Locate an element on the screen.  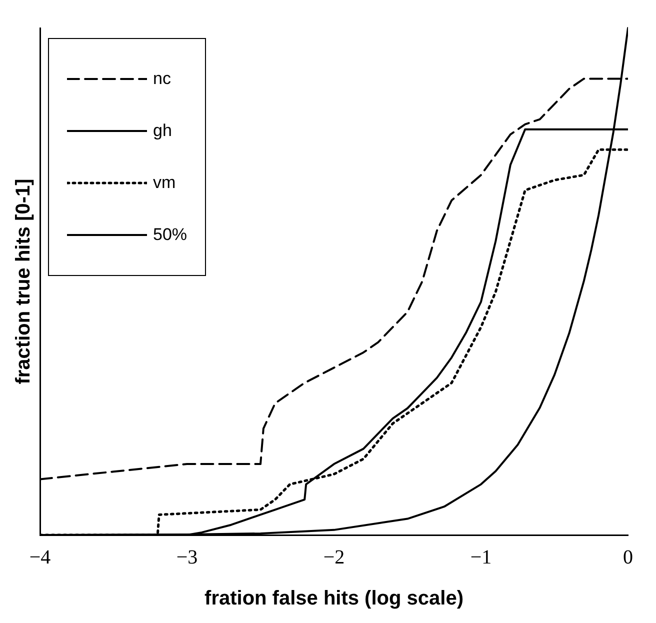
legend-label: vm is located at coordinates (164, 183).